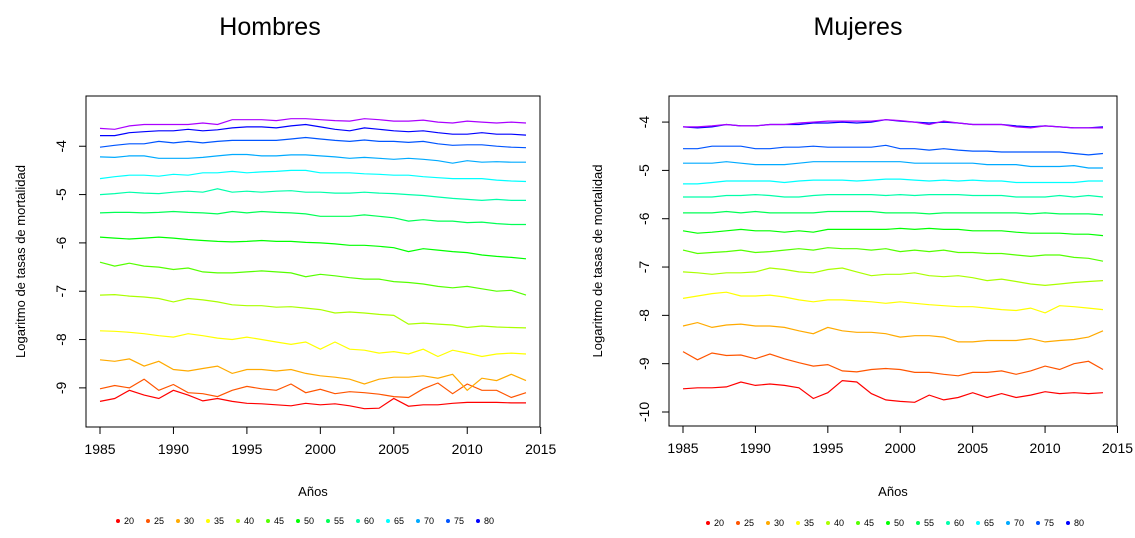 This screenshot has width=1135, height=538. Describe the element at coordinates (1079, 523) in the screenshot. I see `legend-label: 80` at that location.